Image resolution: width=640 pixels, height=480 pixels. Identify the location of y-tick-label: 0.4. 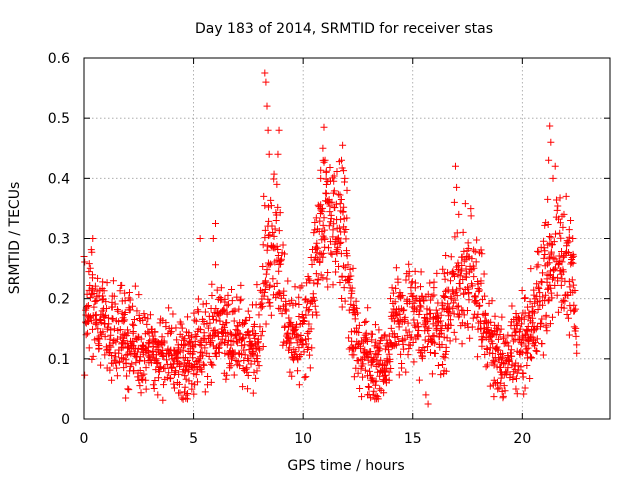
(59, 179).